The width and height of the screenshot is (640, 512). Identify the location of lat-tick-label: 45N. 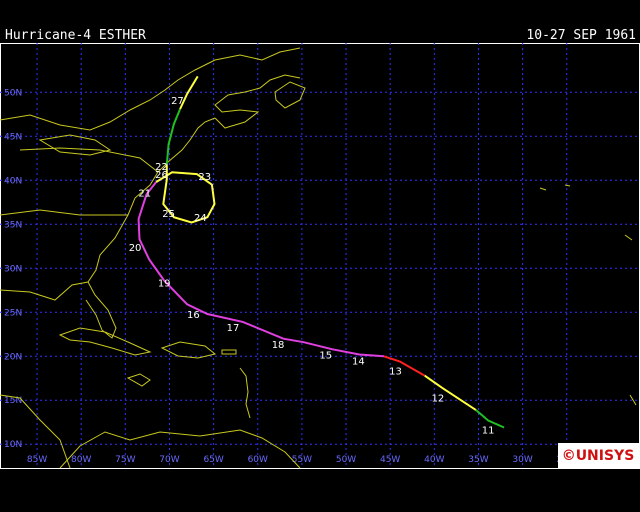
(13, 137).